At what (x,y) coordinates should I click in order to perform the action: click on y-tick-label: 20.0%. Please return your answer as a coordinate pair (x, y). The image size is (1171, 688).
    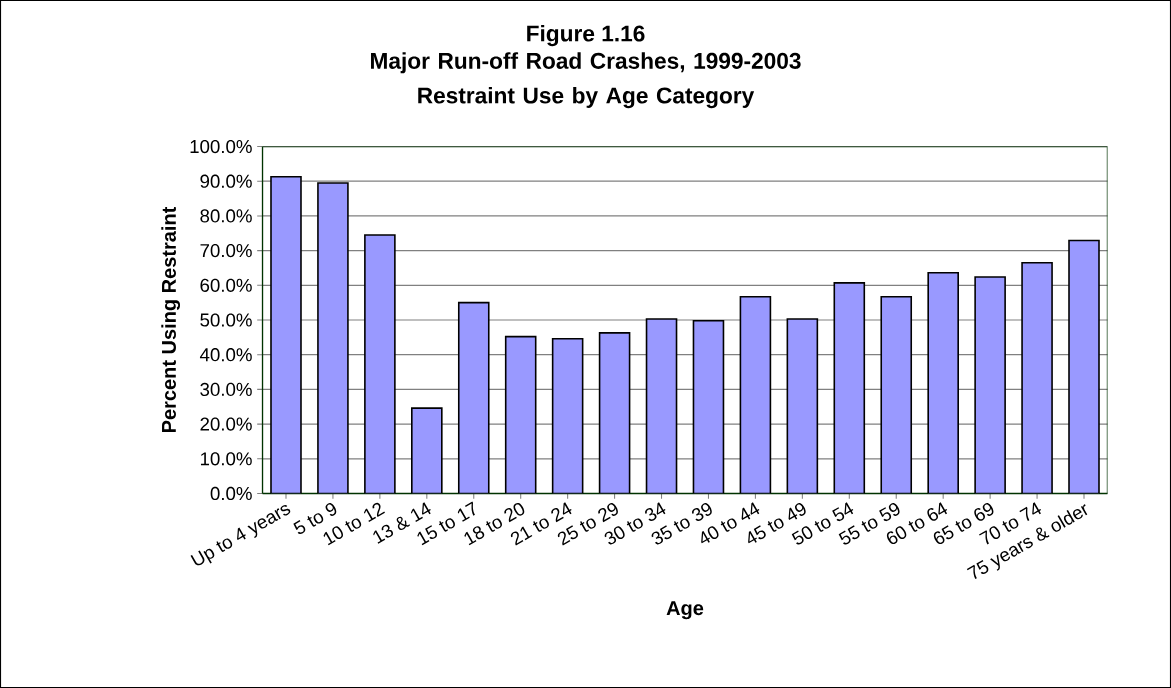
    Looking at the image, I should click on (226, 424).